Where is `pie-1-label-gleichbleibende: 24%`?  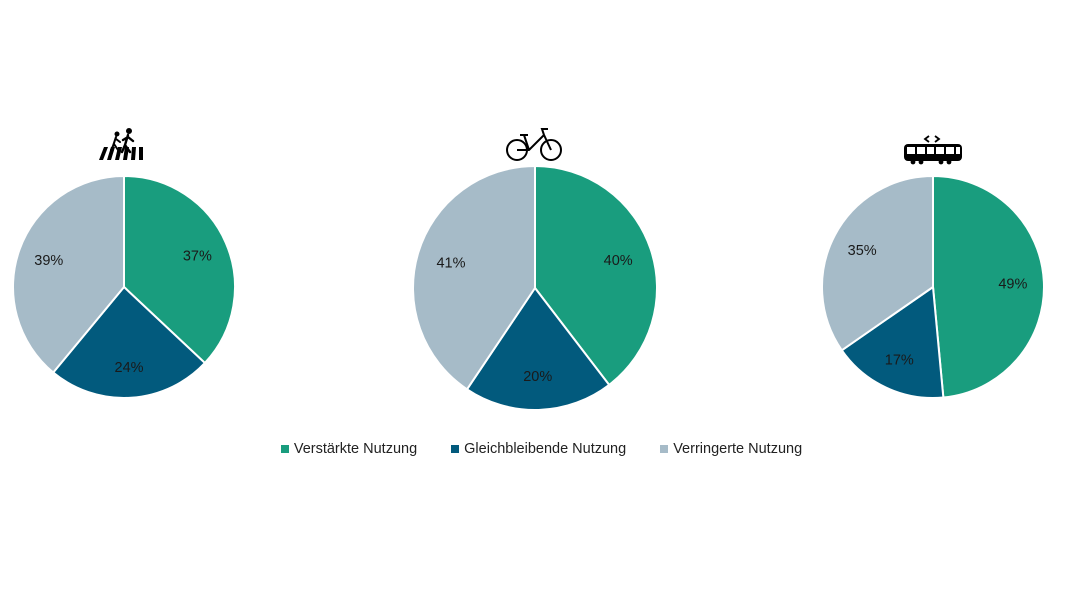
pie-1-label-gleichbleibende: 24% is located at coordinates (129, 368).